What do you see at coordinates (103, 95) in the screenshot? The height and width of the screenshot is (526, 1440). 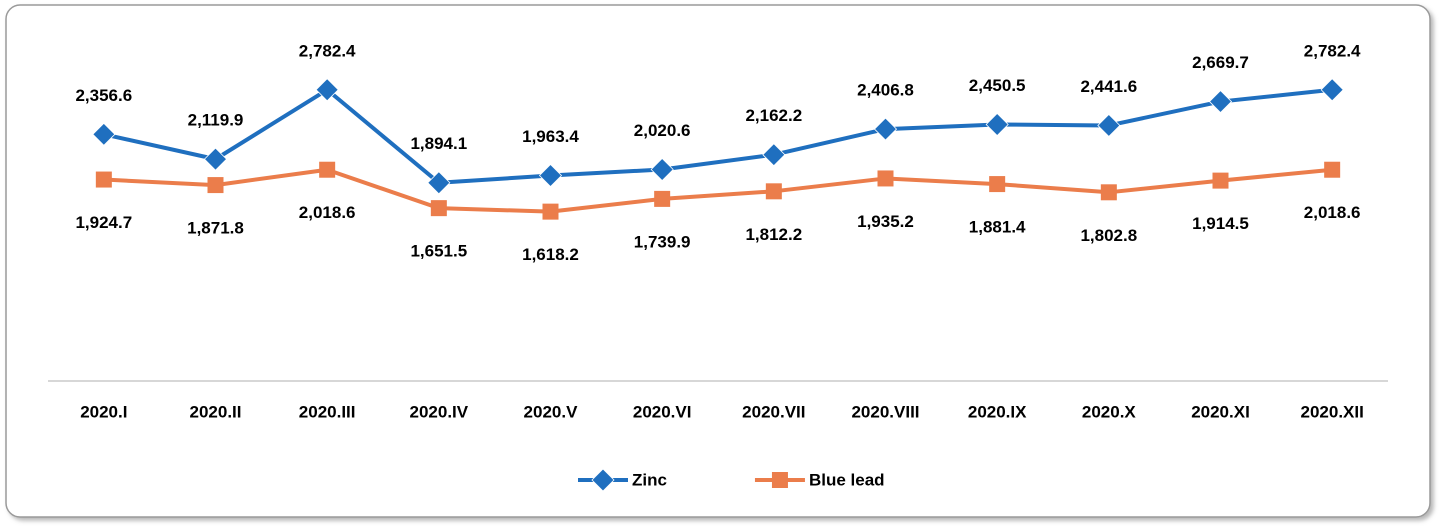 I see `data-label: 2,356.6` at bounding box center [103, 95].